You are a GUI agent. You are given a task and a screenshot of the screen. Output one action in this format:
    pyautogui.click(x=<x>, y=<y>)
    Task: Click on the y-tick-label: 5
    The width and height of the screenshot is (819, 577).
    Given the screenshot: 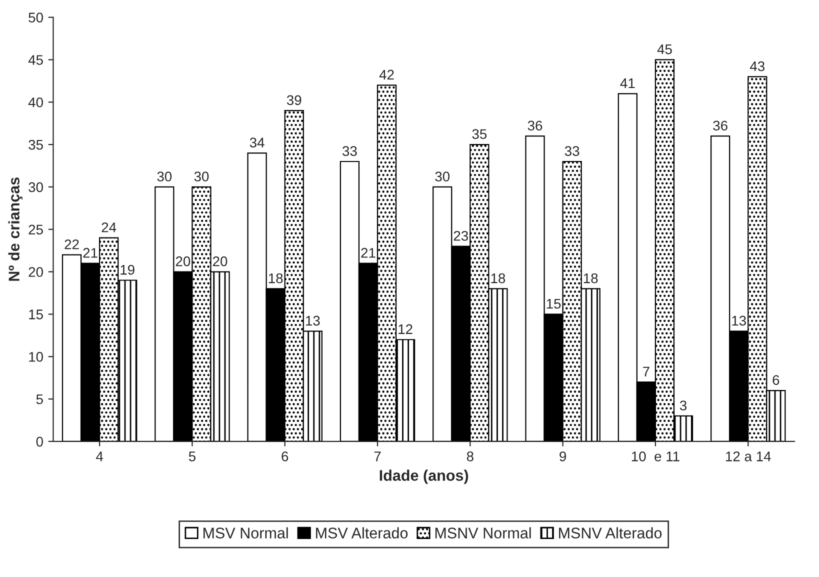 What is the action you would take?
    pyautogui.click(x=39, y=399)
    